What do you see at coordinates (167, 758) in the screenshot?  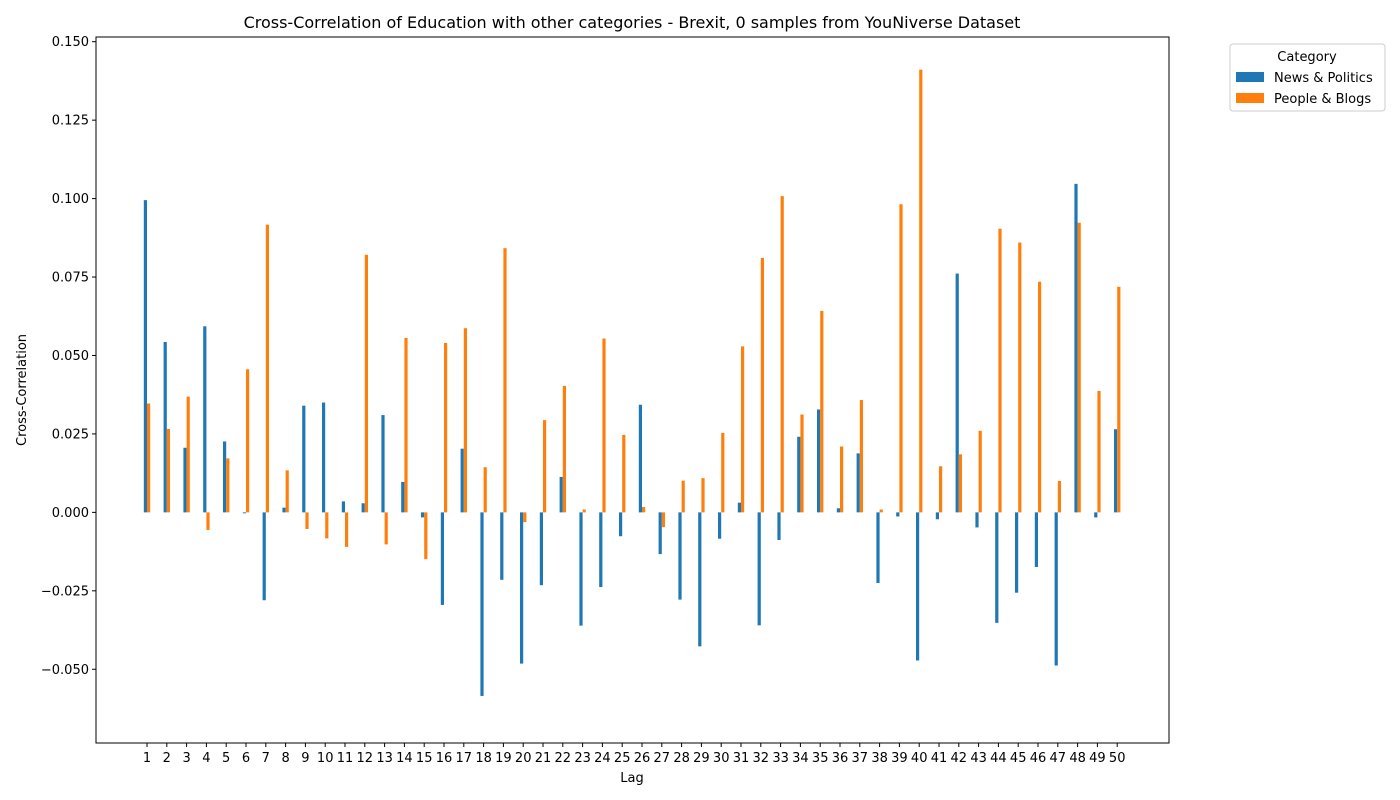 I see `x-tick-label: 2` at bounding box center [167, 758].